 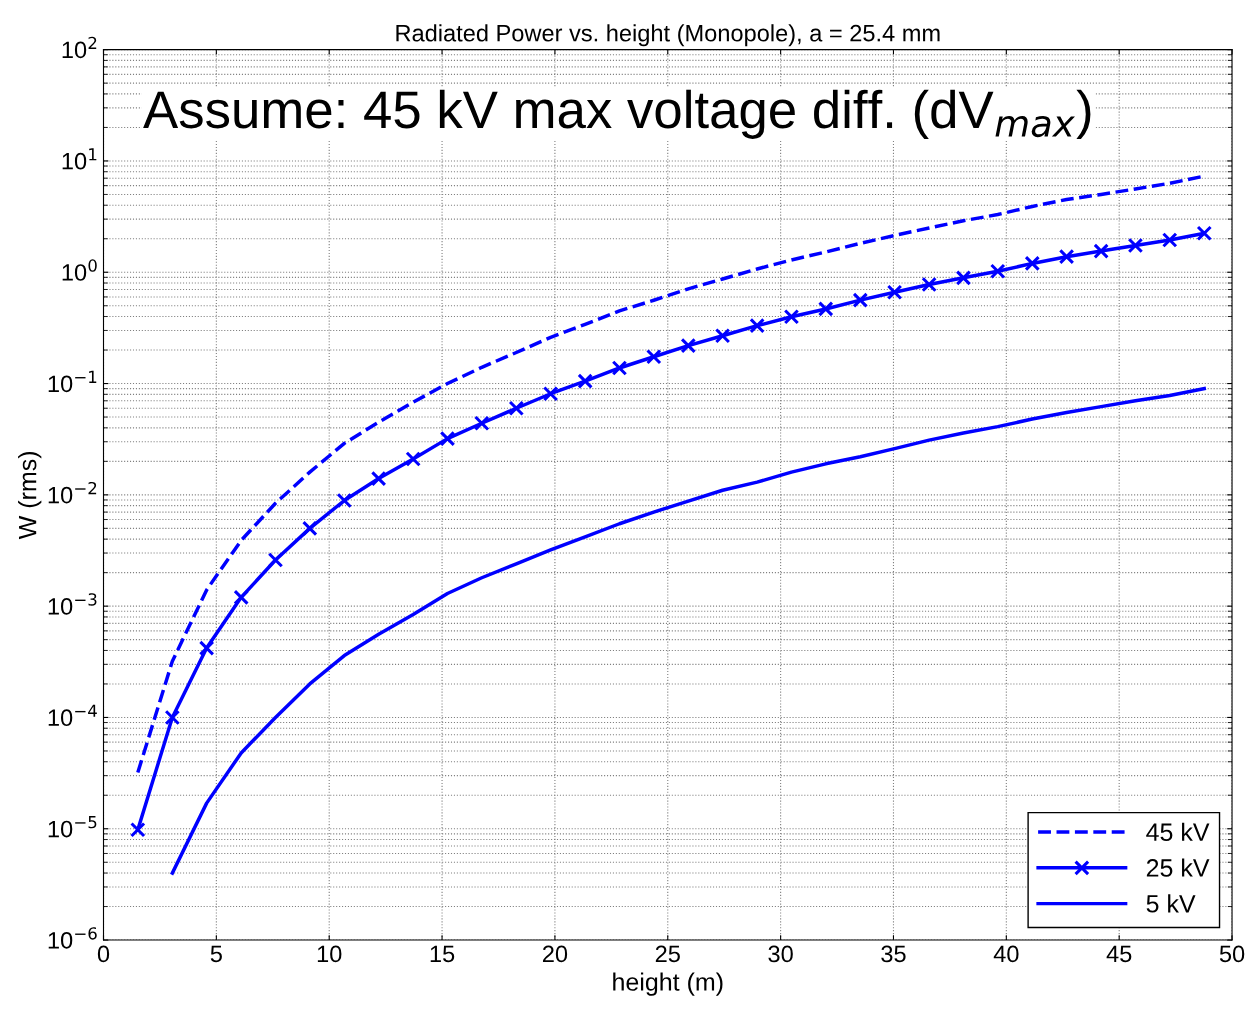 What do you see at coordinates (72, 715) in the screenshot?
I see `y-tick-label: 10$^{−4}$` at bounding box center [72, 715].